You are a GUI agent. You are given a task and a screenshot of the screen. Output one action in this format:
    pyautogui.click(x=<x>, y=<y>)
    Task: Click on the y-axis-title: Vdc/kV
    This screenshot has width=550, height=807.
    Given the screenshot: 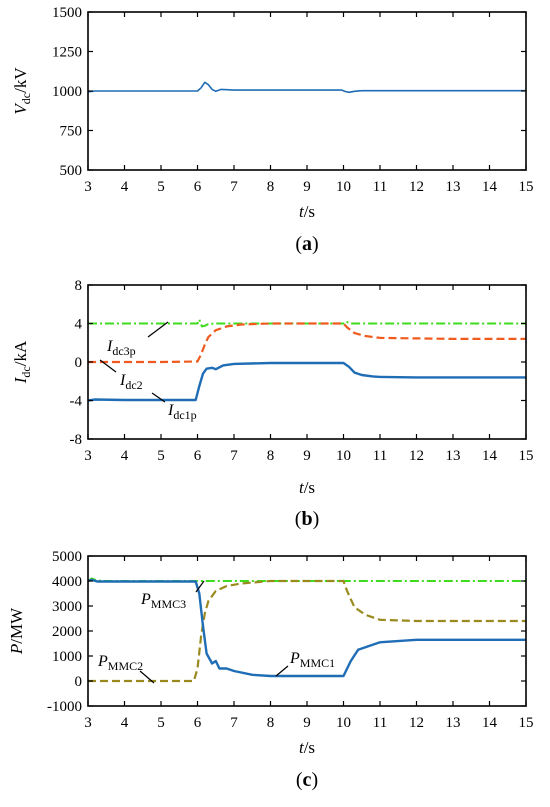 What is the action you would take?
    pyautogui.click(x=22, y=91)
    